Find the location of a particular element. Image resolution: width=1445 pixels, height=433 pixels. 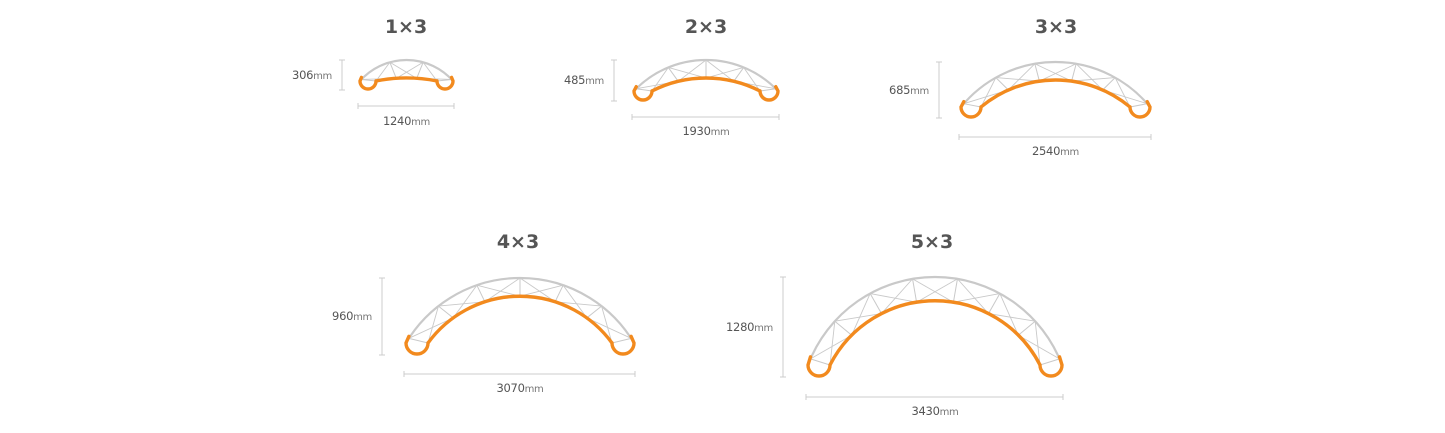

height-value: 306 is located at coordinates (303, 74).